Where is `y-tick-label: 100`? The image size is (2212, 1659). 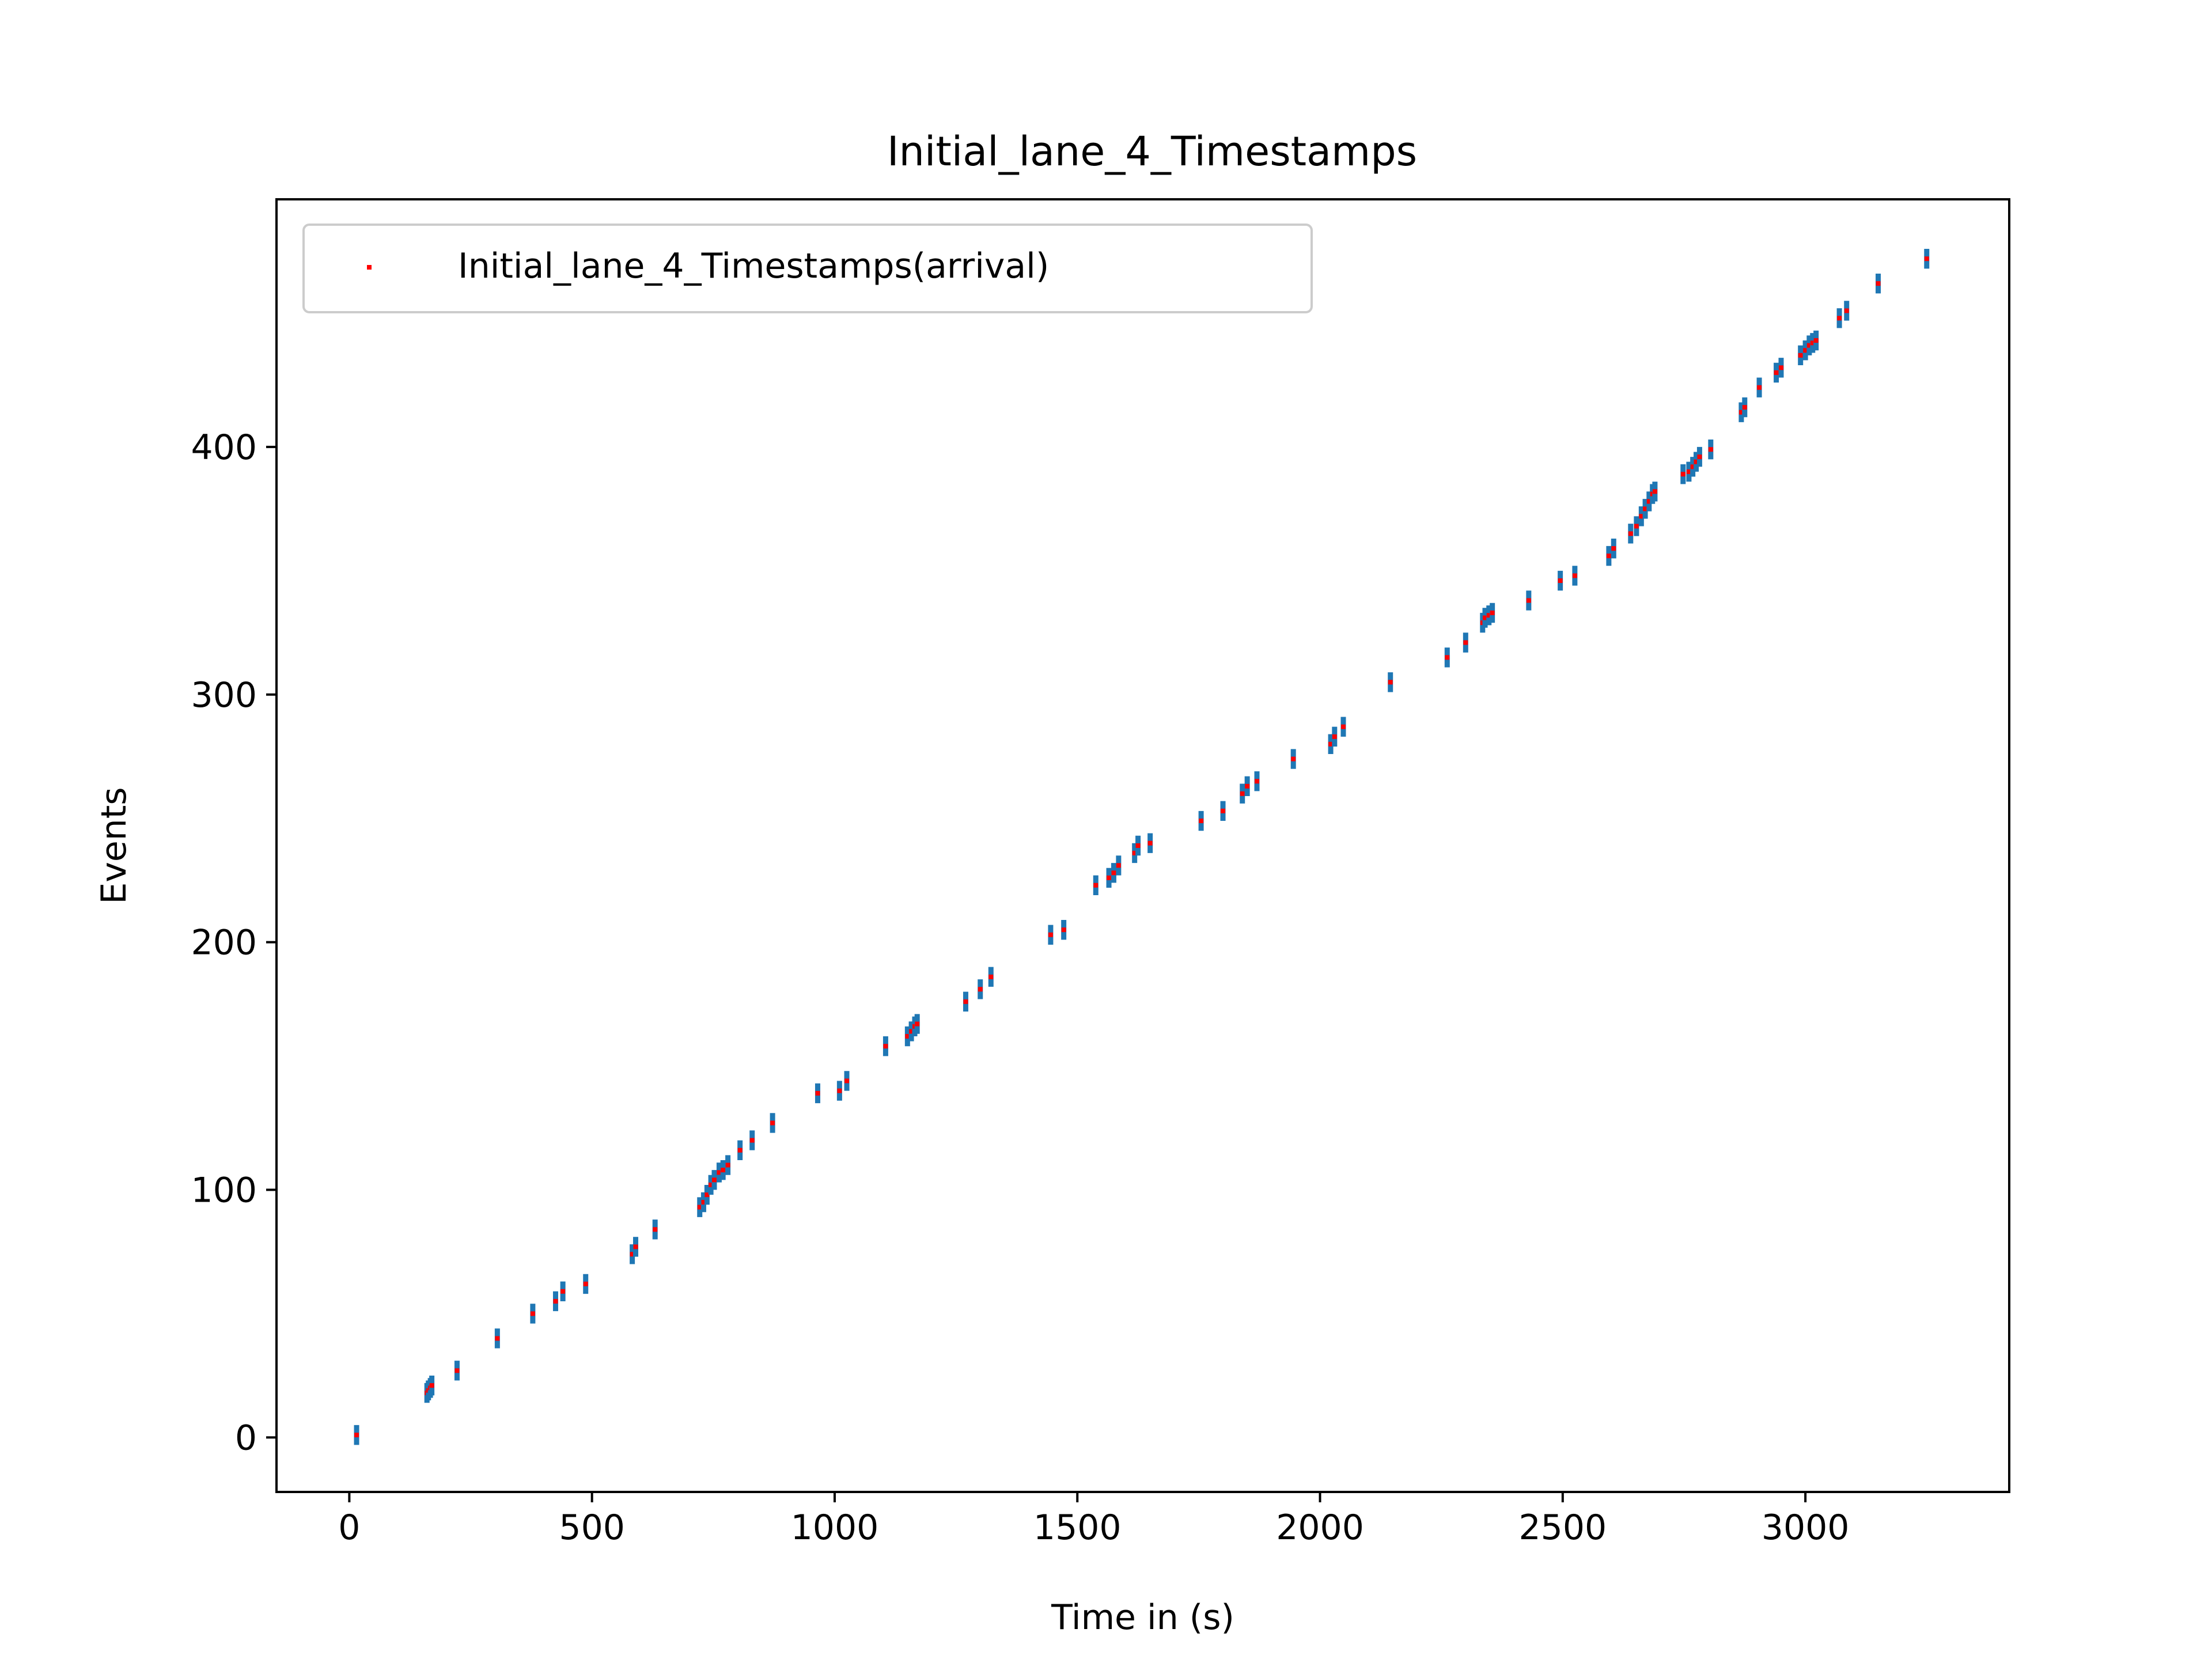
y-tick-label: 100 is located at coordinates (224, 1191).